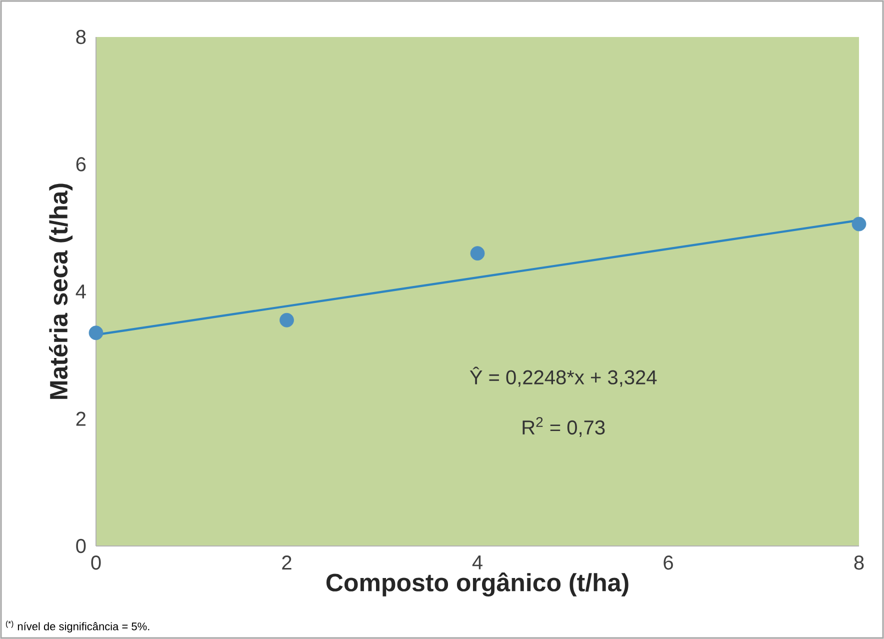  What do you see at coordinates (81, 164) in the screenshot?
I see `y-tick-label: 6` at bounding box center [81, 164].